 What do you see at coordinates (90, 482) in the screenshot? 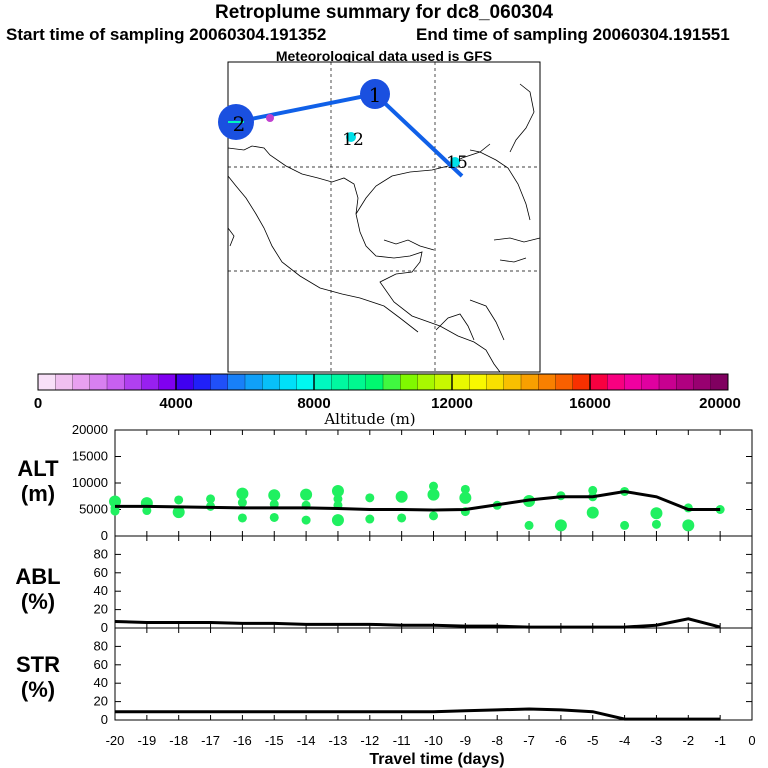
I see `alt-ytick-label: 10000` at bounding box center [90, 482].